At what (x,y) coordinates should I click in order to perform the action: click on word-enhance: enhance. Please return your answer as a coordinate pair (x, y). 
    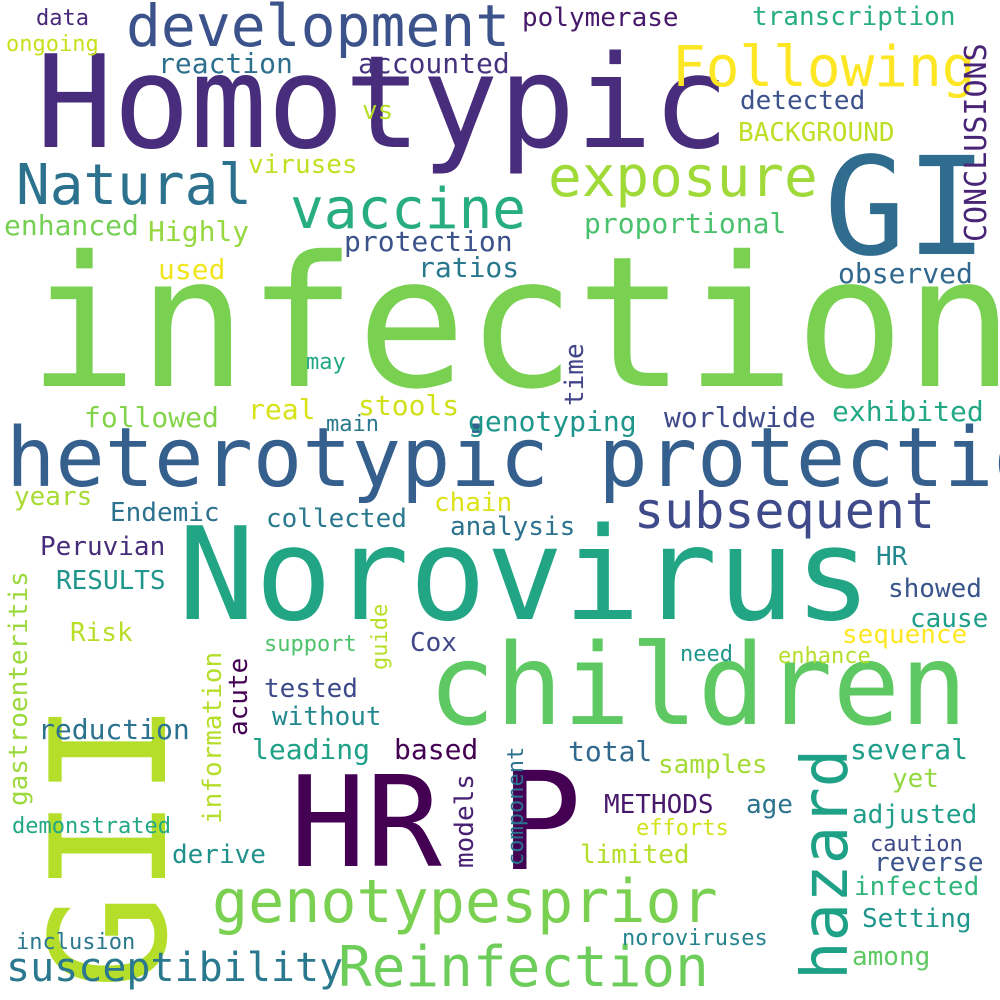
    Looking at the image, I should click on (824, 656).